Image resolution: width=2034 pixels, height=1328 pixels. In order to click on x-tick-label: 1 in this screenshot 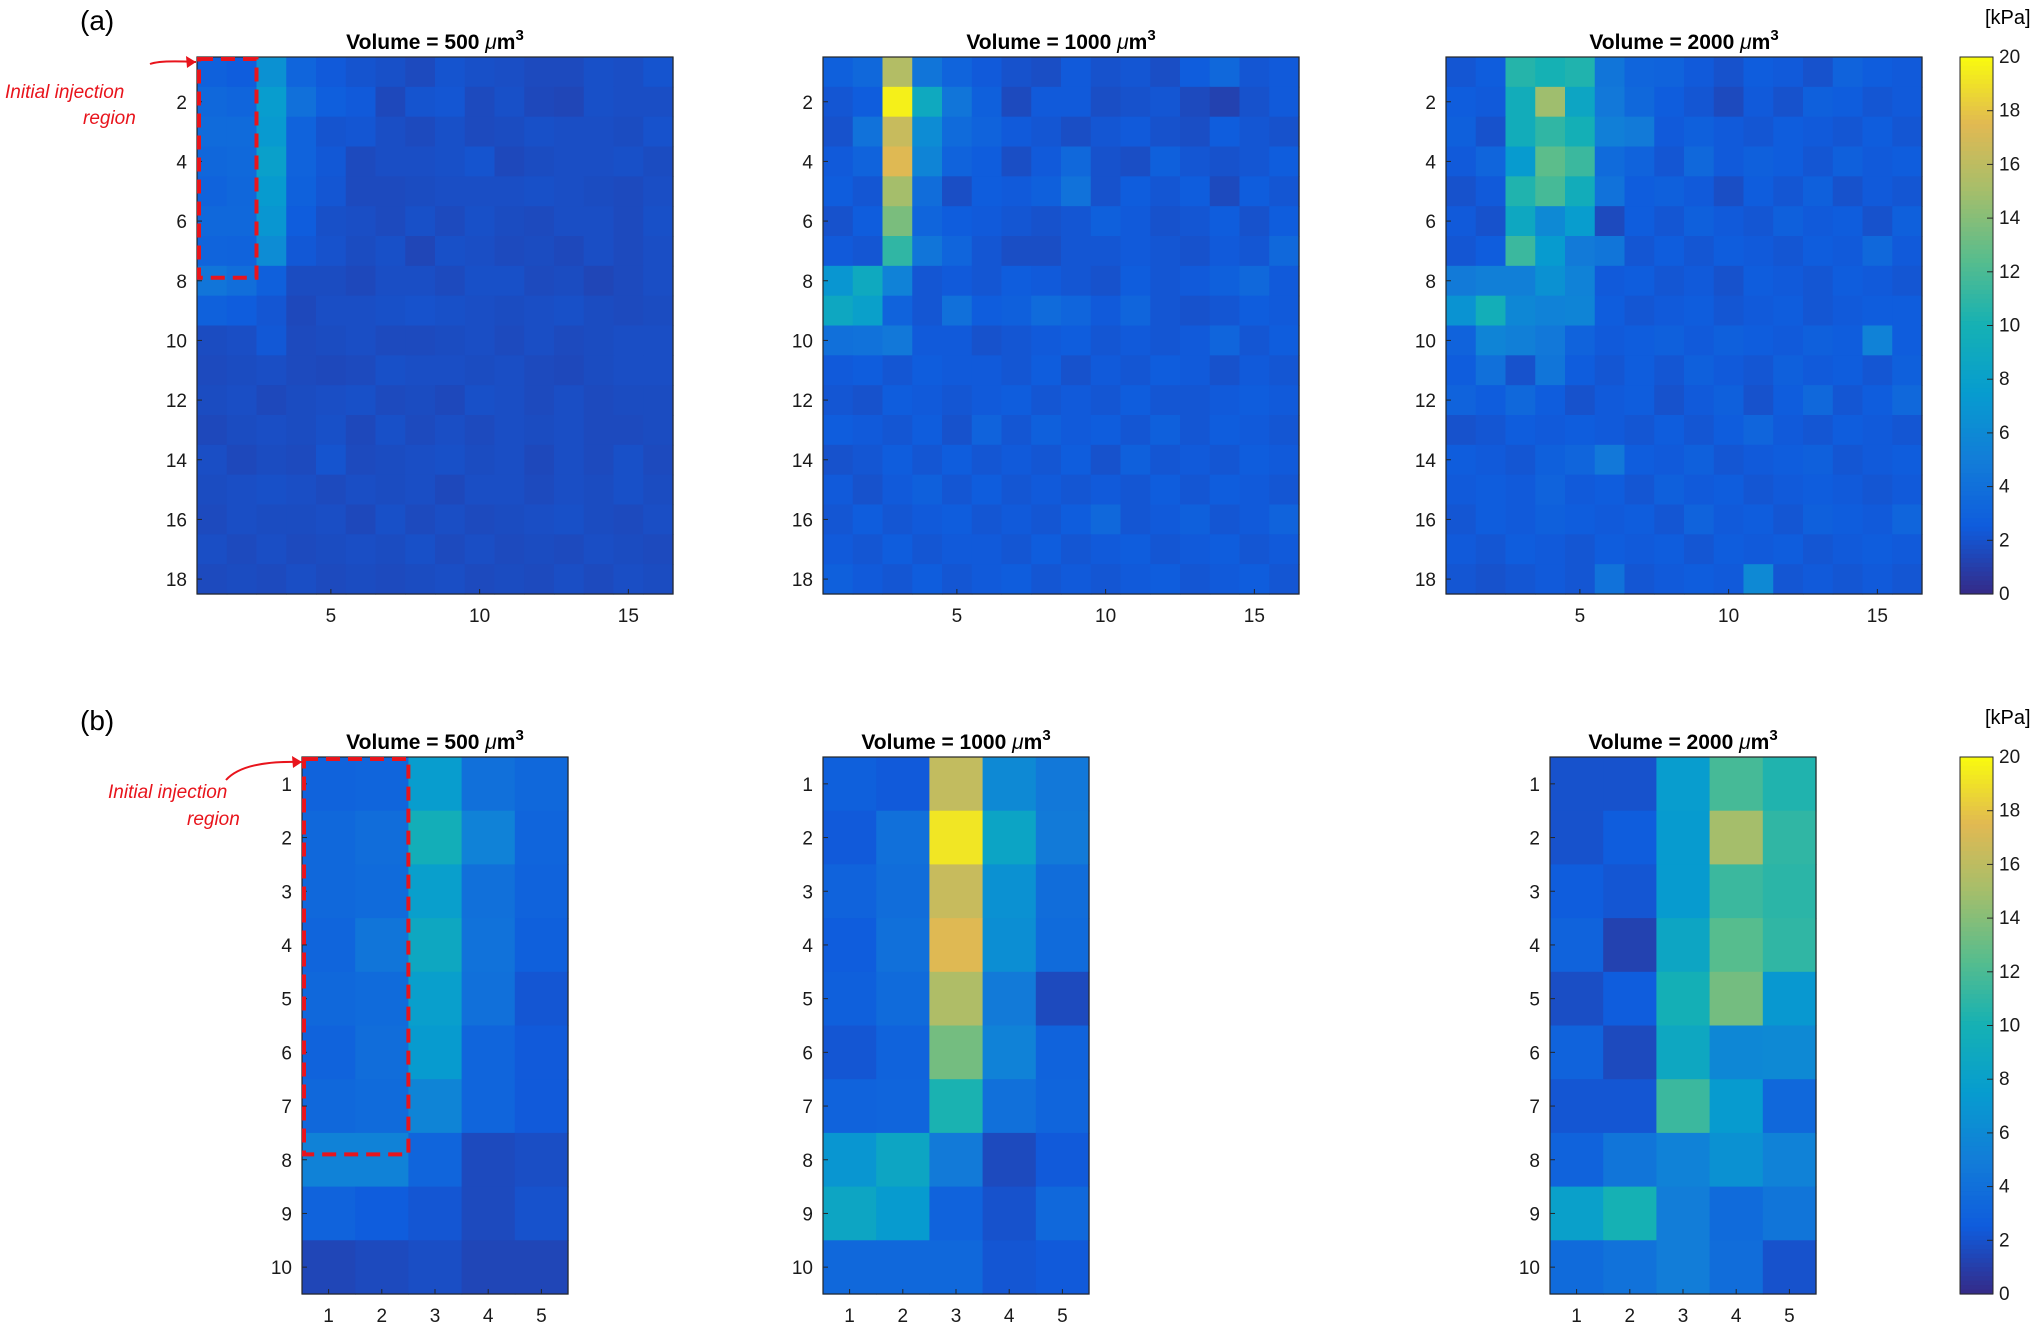, I will do `click(328, 1316)`.